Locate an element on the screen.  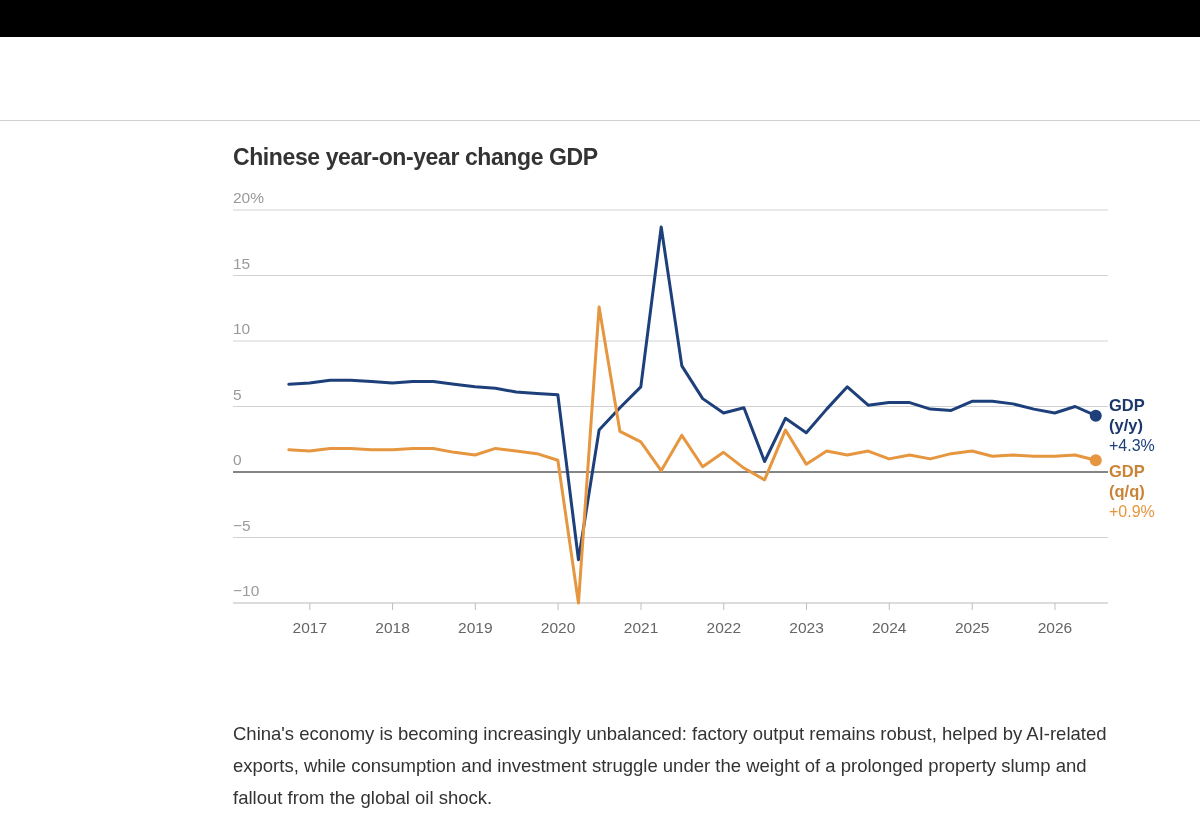
x-tick-label: 2020 is located at coordinates (558, 627).